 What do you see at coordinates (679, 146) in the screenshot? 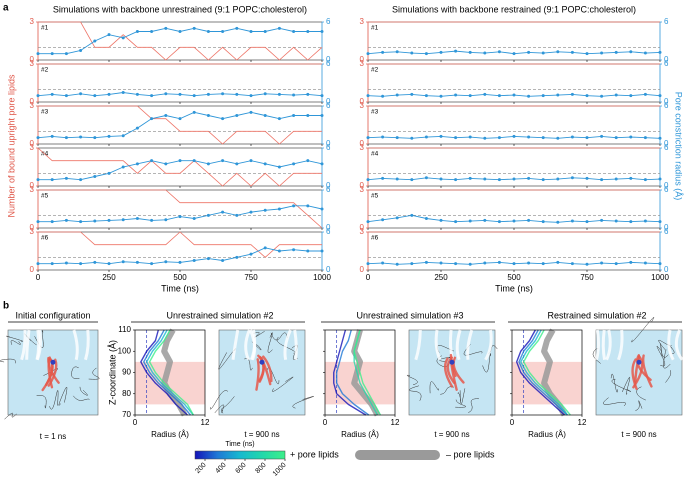
I see `y2-axis-label: Pore constriction radius (Å)` at bounding box center [679, 146].